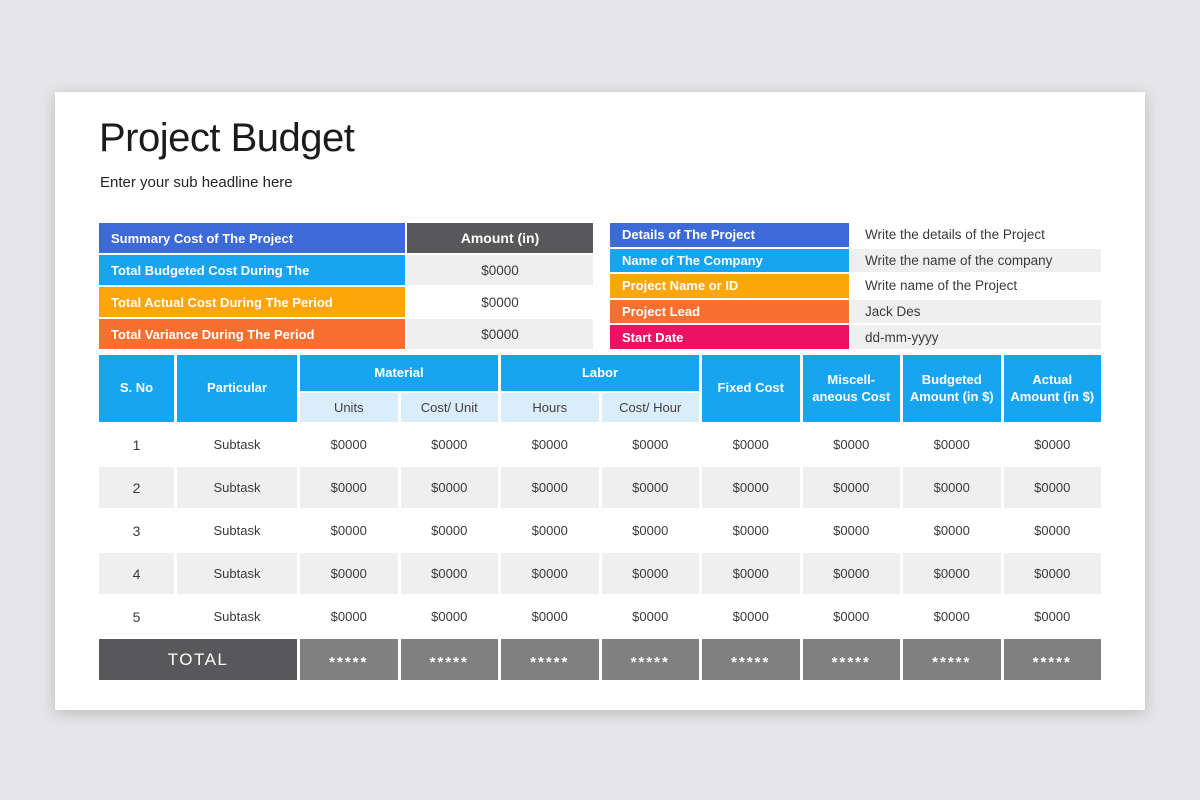  What do you see at coordinates (449, 407) in the screenshot?
I see `col-subheader-cost-unit: Cost/ Unit` at bounding box center [449, 407].